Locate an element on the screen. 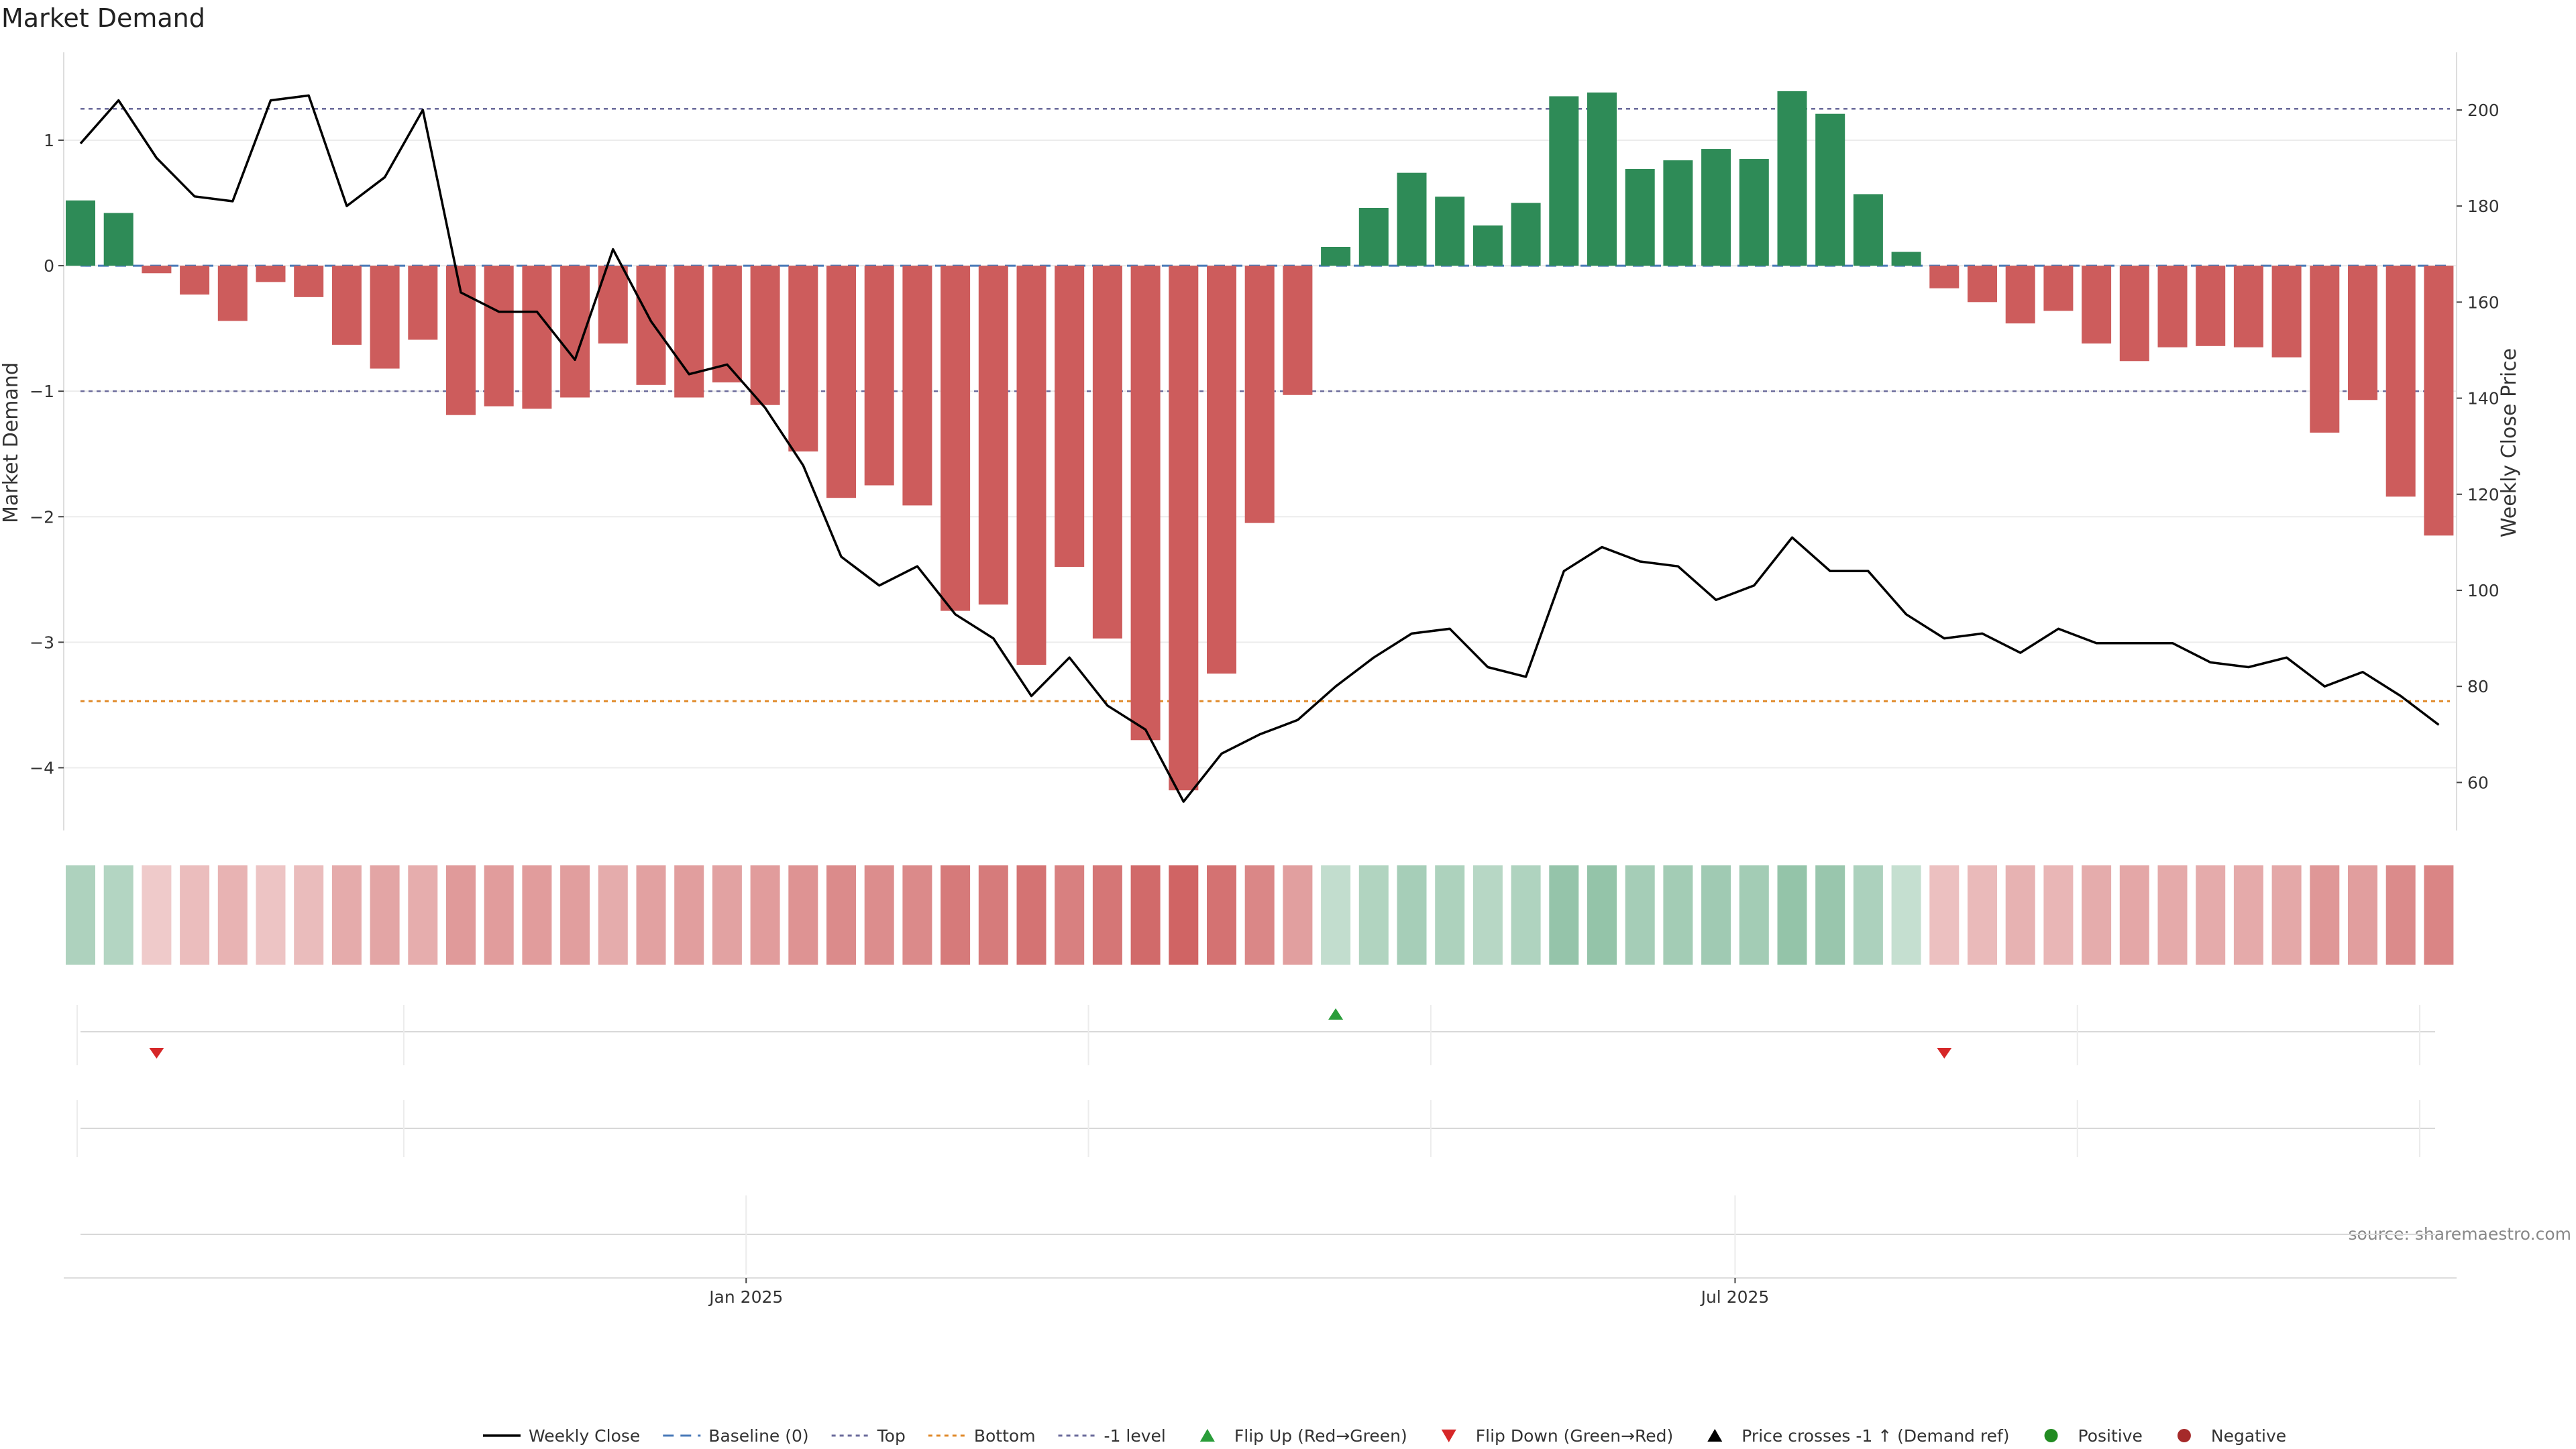  y2-tick-label: 180 is located at coordinates (2483, 206).